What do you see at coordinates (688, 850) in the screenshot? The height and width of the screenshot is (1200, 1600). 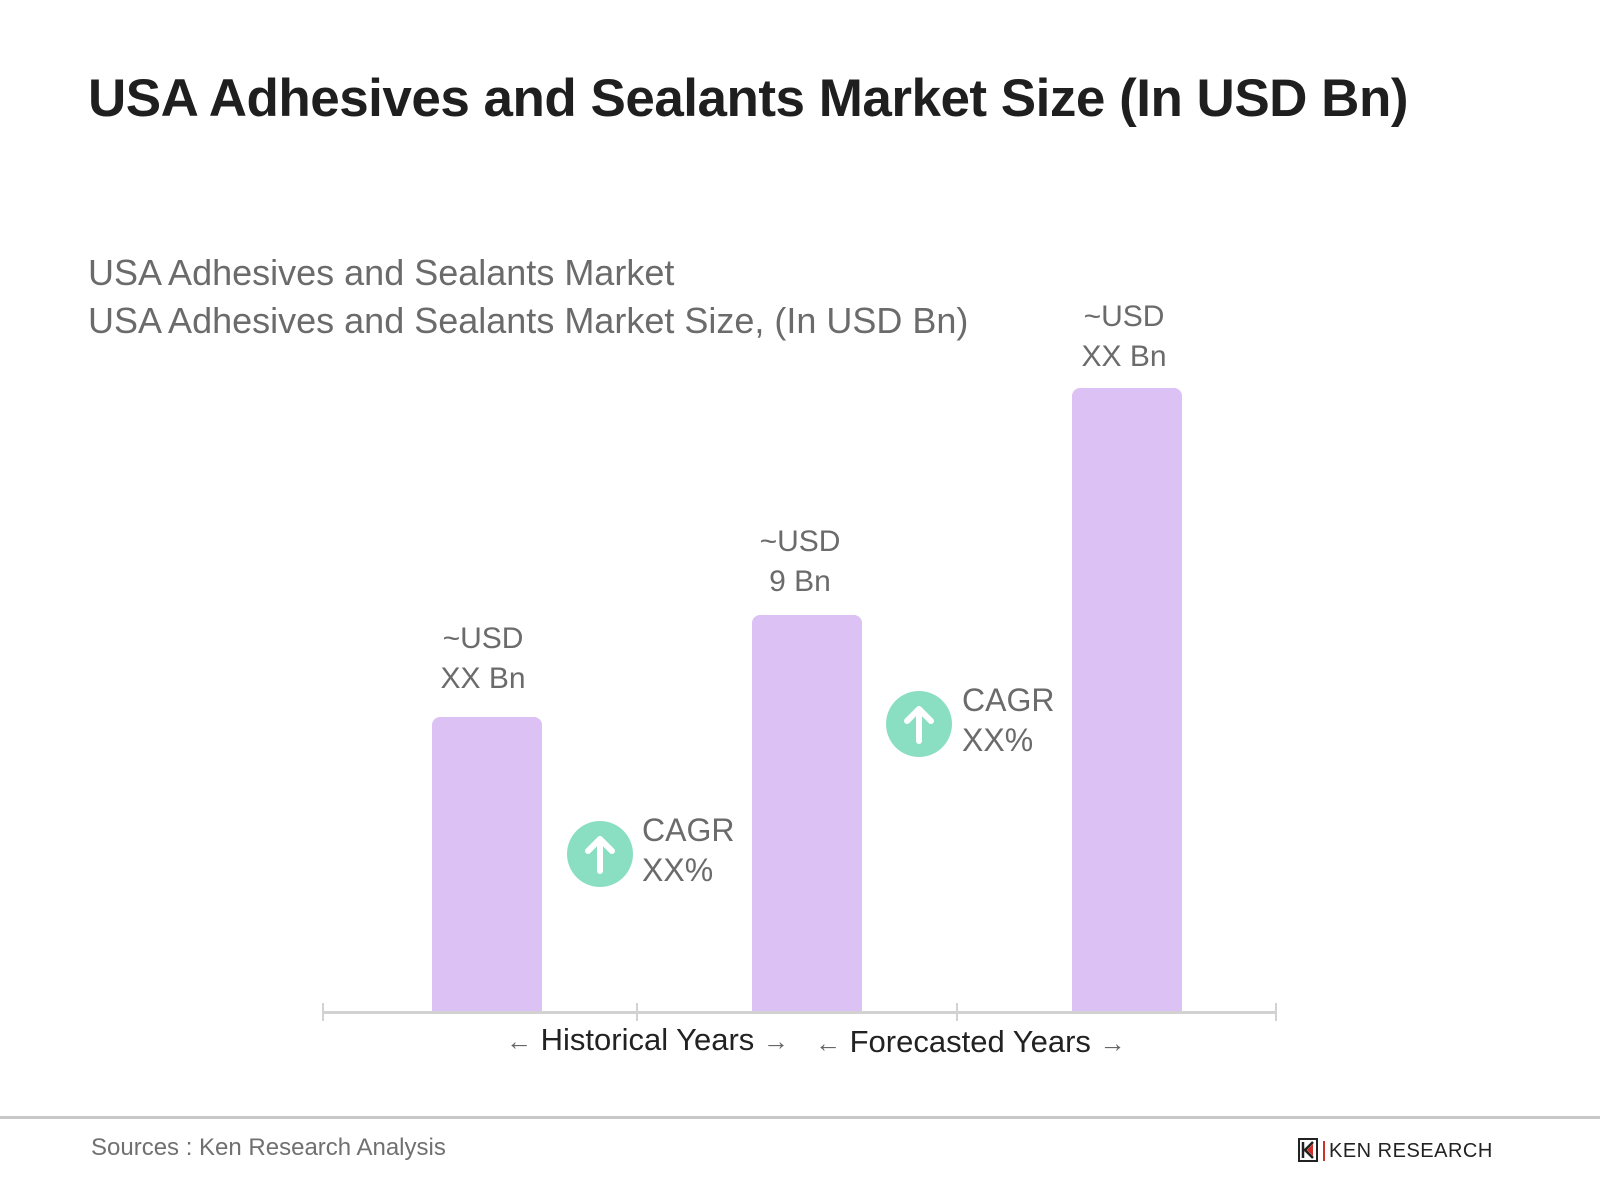 I see `cagr-text-1: CAGR XX%` at bounding box center [688, 850].